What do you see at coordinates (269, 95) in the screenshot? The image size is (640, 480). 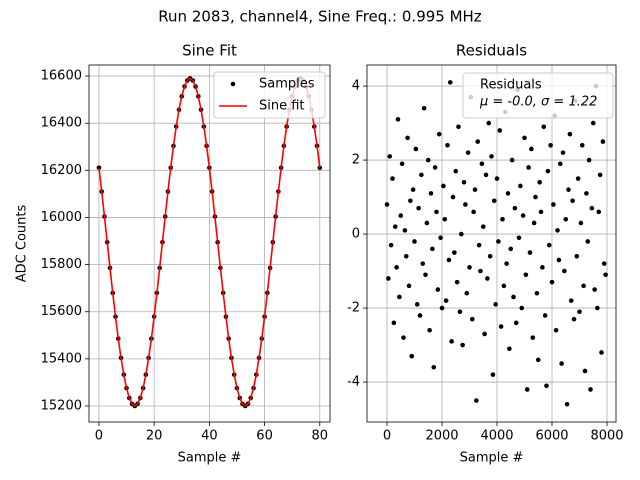 I see `legend: Samples Sine fit` at bounding box center [269, 95].